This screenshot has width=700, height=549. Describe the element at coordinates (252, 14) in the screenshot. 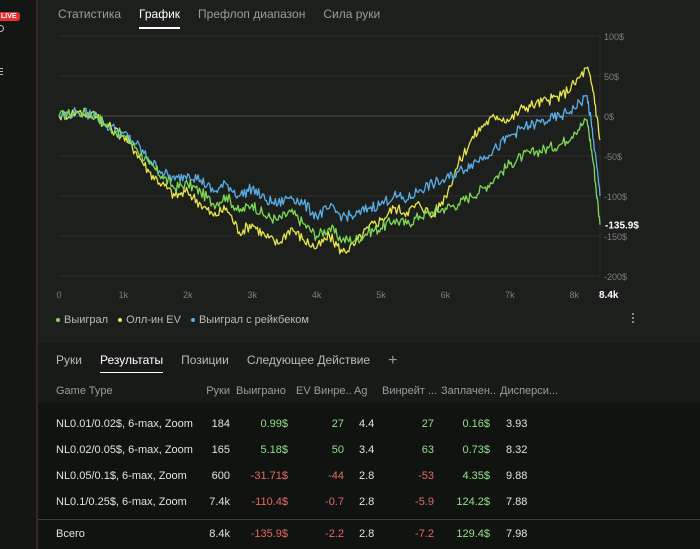

I see `tab-preflop-range: Префлоп диапазон` at that location.